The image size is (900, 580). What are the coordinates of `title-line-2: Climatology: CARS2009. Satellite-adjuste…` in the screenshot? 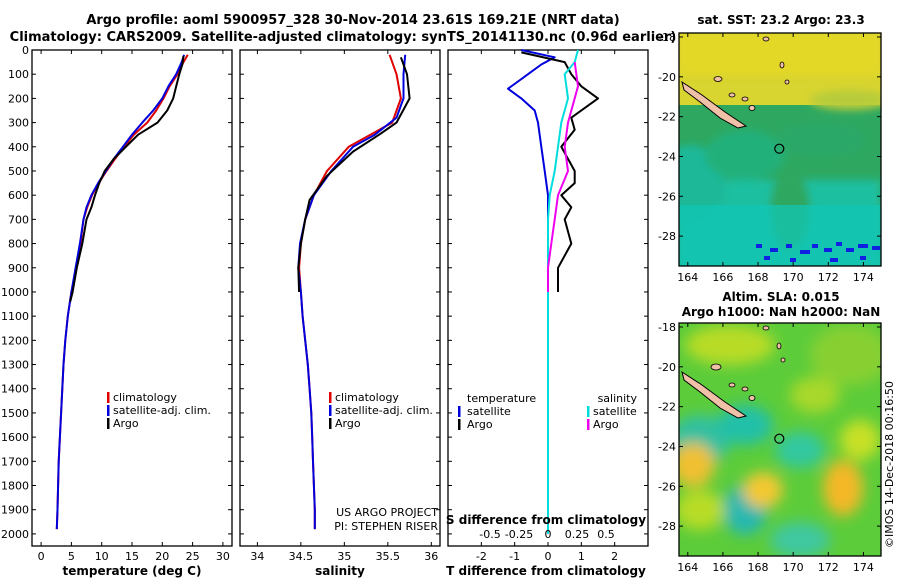 It's located at (343, 37).